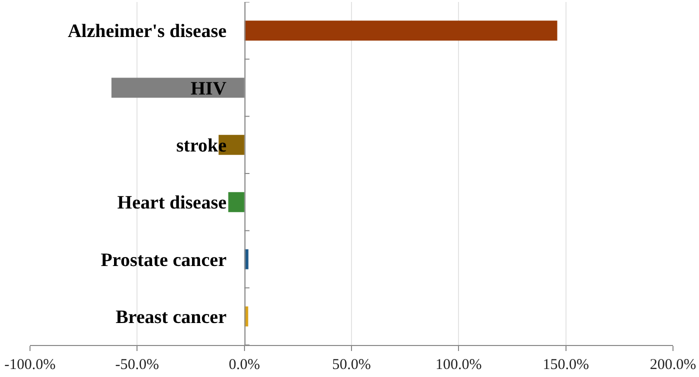 The width and height of the screenshot is (699, 377). I want to click on x-tick-label: -100.0%, so click(30, 365).